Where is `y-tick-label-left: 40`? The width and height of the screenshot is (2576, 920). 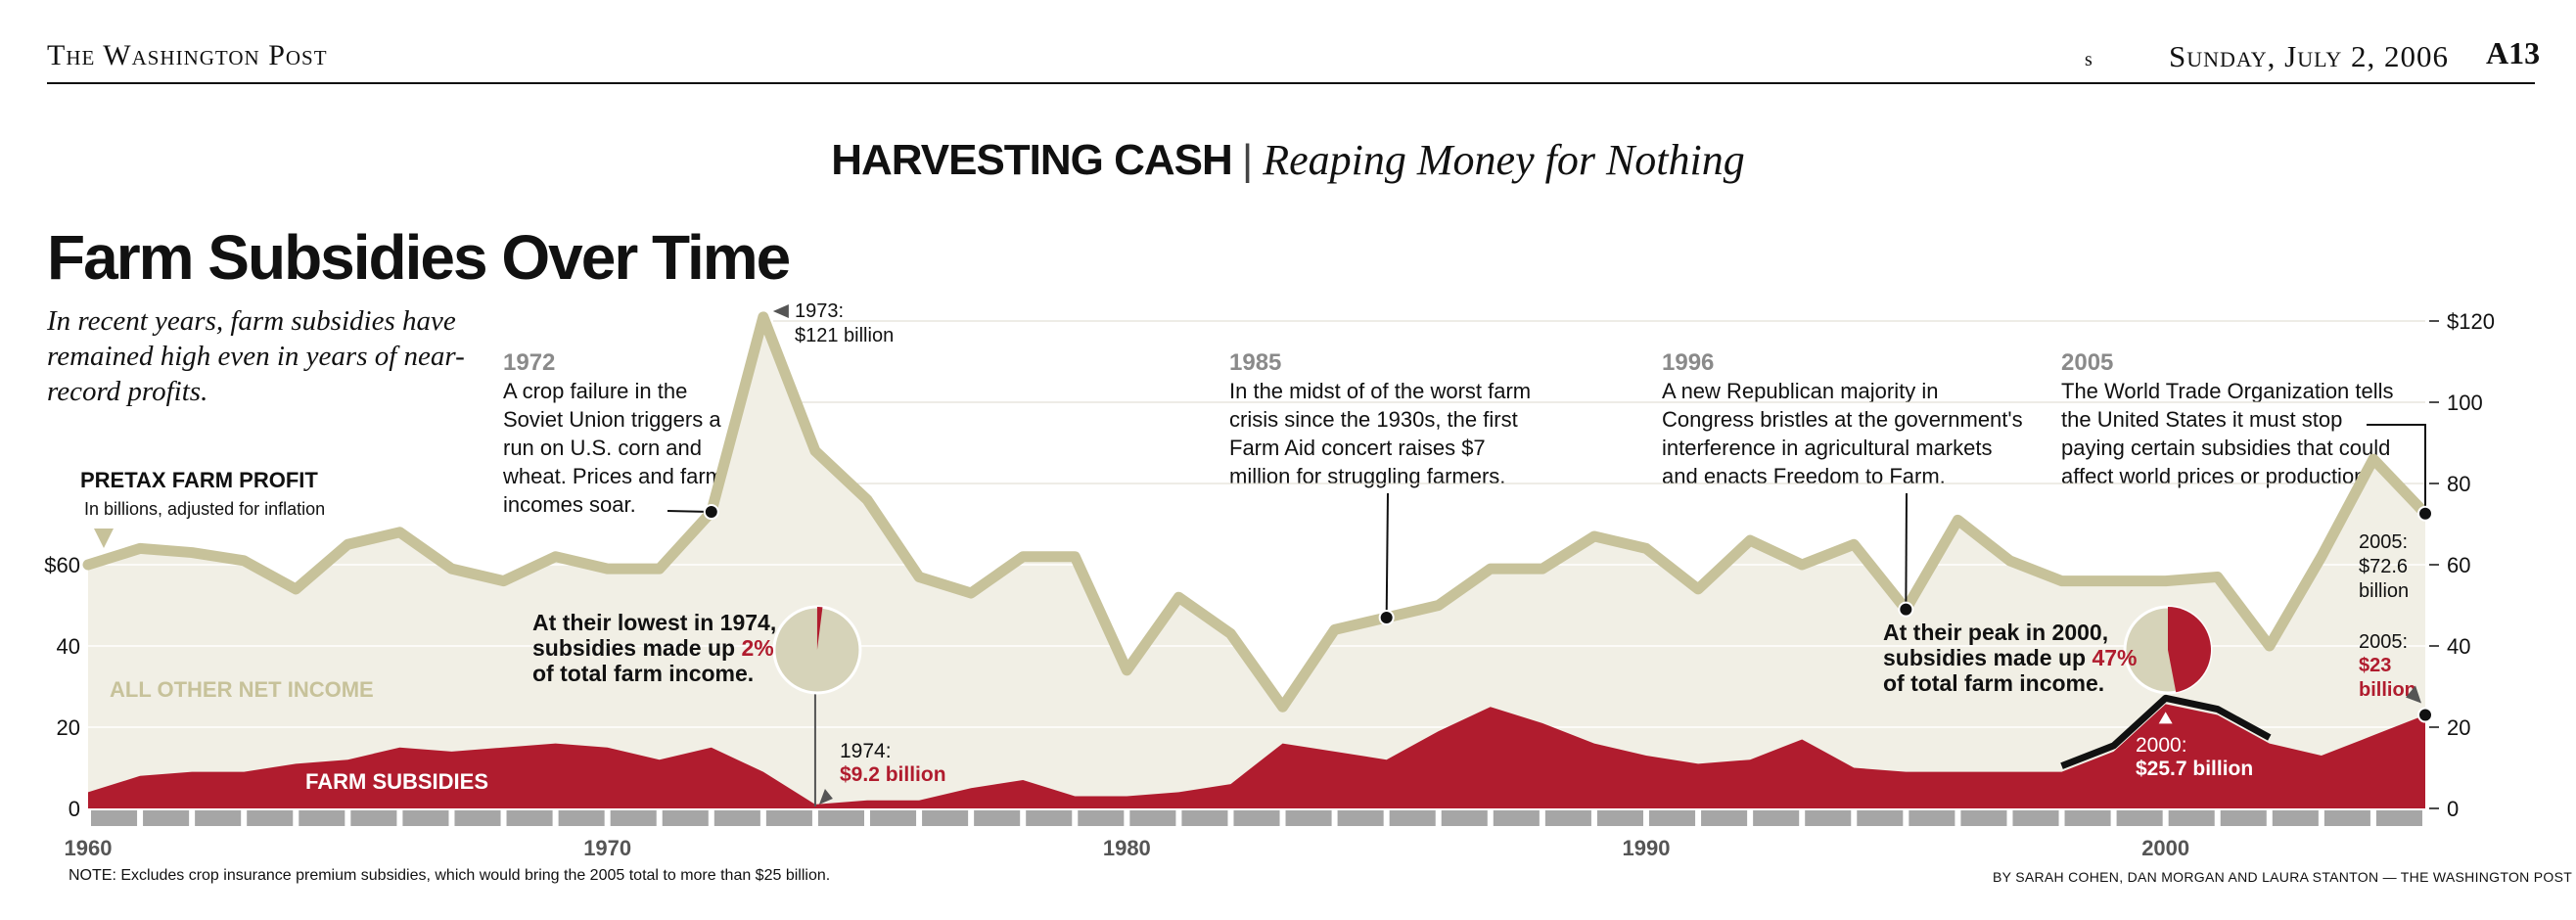
y-tick-label-left: 40 is located at coordinates (68, 646).